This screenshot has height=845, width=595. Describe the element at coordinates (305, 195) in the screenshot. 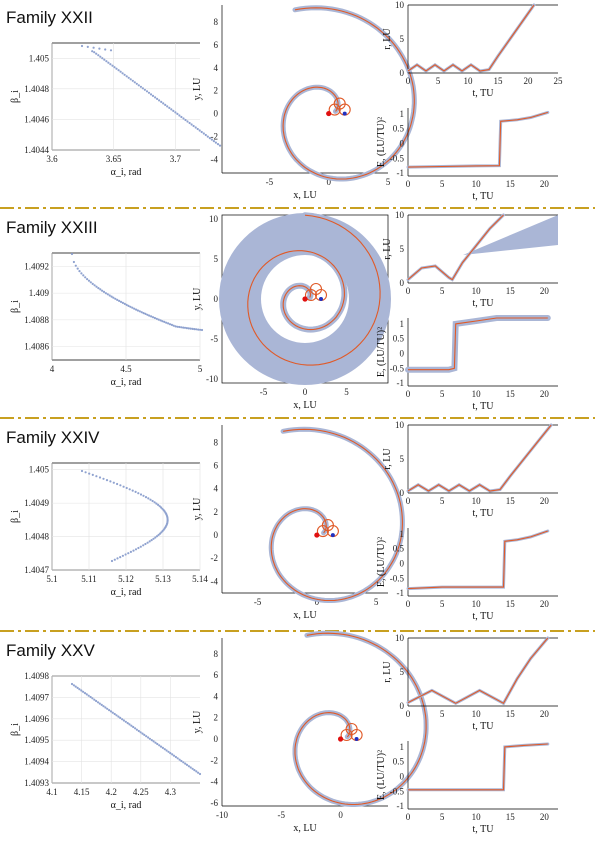

I see `x-axis-label: x, LU` at that location.